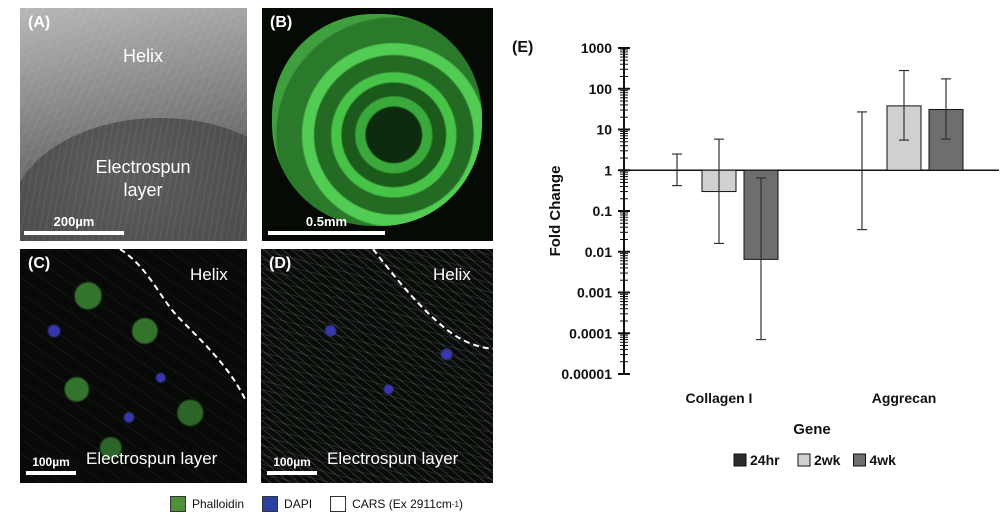 This screenshot has height=525, width=1004. What do you see at coordinates (182, 324) in the screenshot?
I see `boundary-line-c` at bounding box center [182, 324].